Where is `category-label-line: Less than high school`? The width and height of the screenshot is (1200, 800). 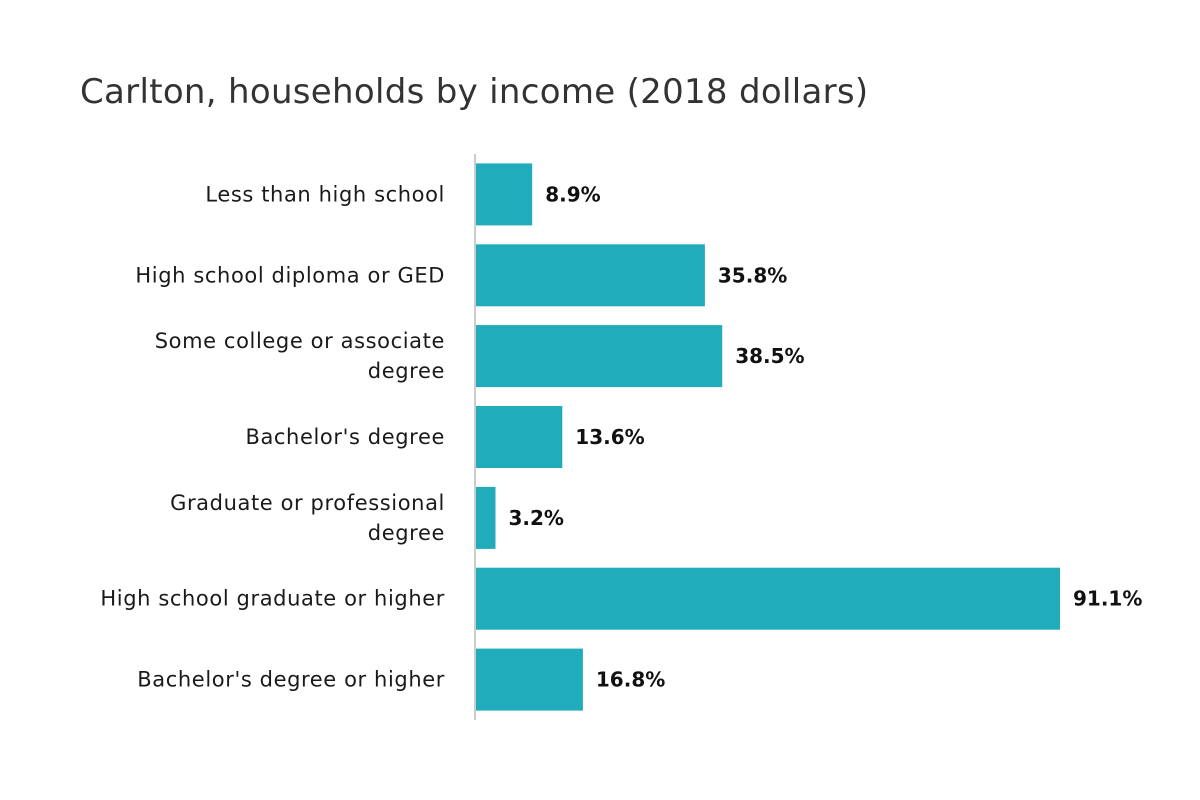
category-label-line: Less than high school is located at coordinates (325, 194).